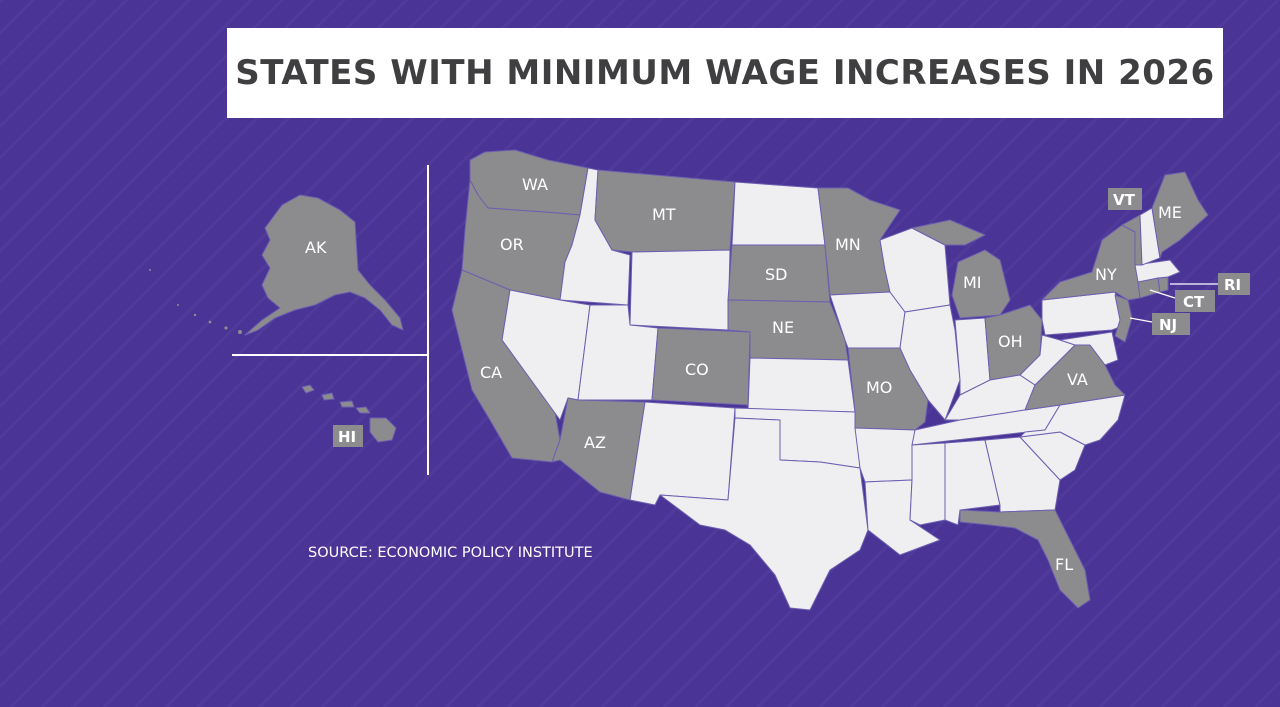  Describe the element at coordinates (778, 213) in the screenshot. I see `state-nd` at that location.